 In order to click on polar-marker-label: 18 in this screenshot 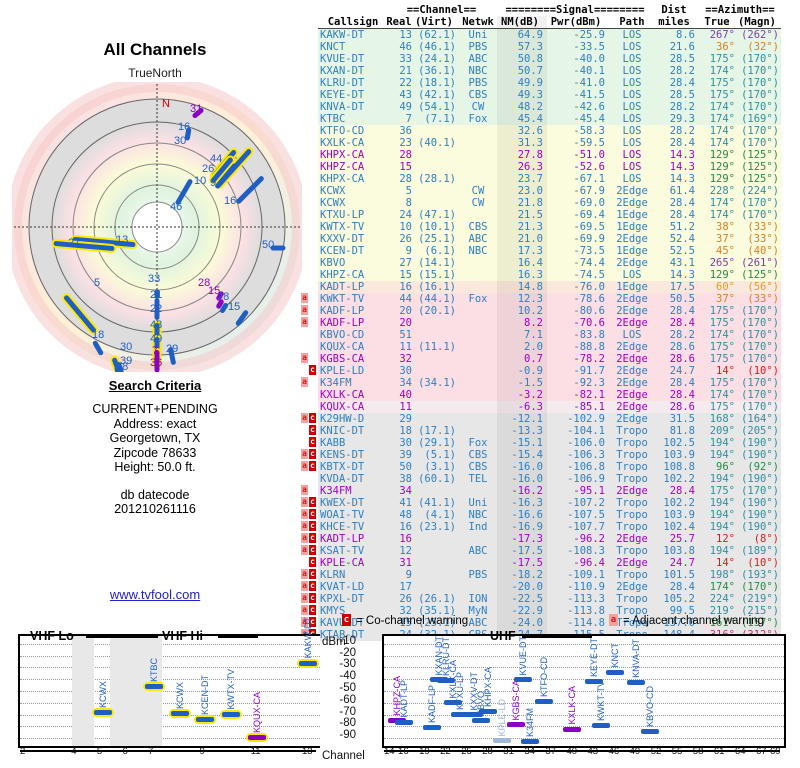, I will do `click(98, 335)`.